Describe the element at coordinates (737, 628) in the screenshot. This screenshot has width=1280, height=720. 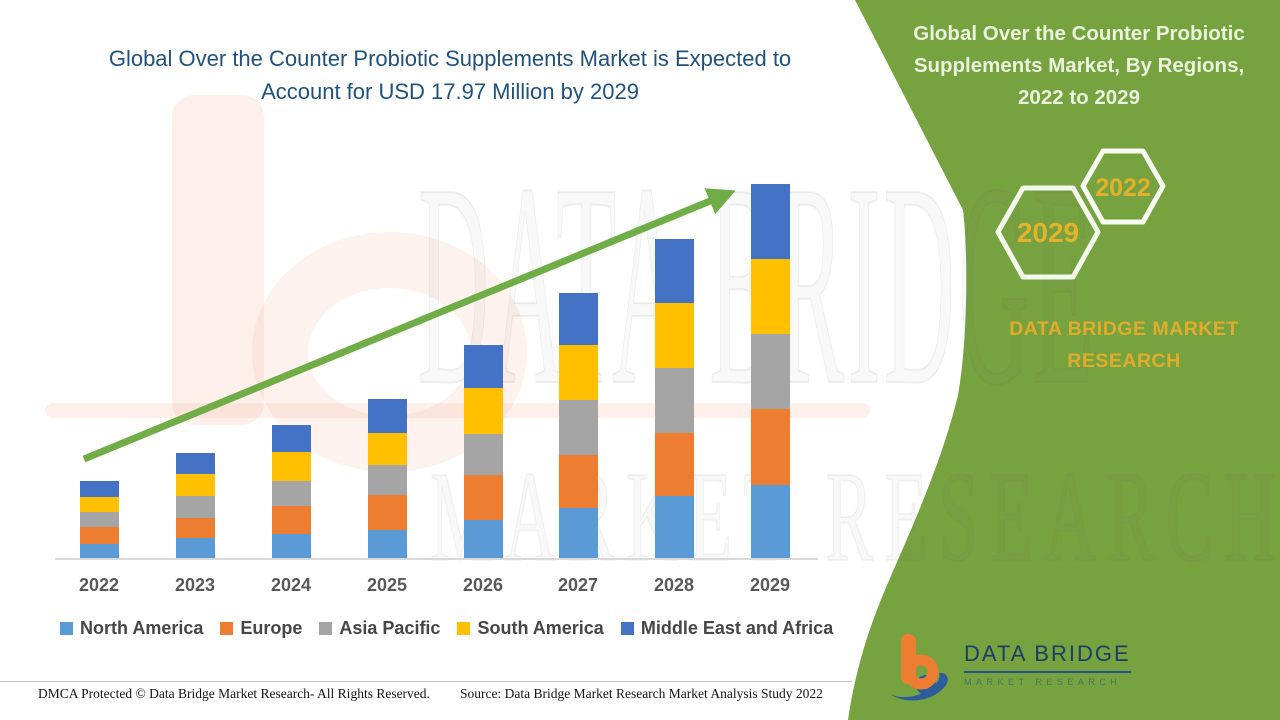
I see `legend-label: Middle East and Africa` at that location.